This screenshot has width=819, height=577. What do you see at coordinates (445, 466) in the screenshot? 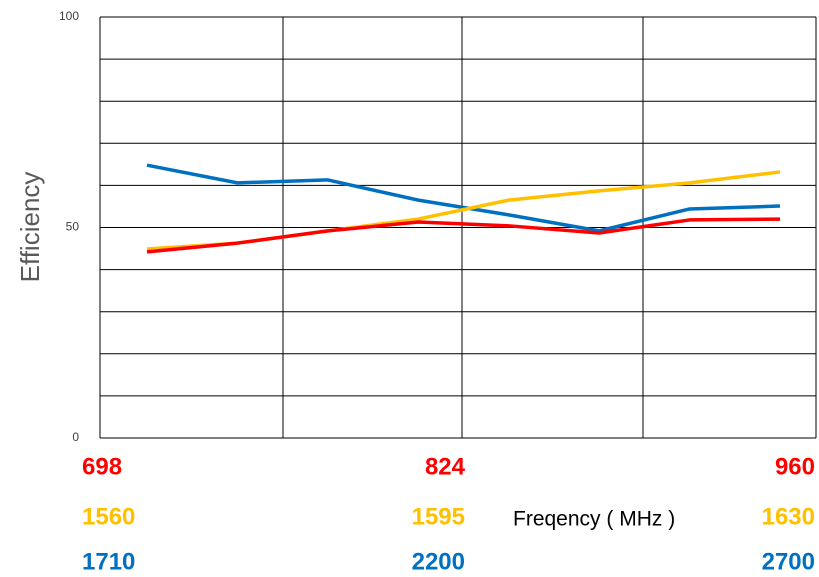
I see `x-band-label: 824` at bounding box center [445, 466].